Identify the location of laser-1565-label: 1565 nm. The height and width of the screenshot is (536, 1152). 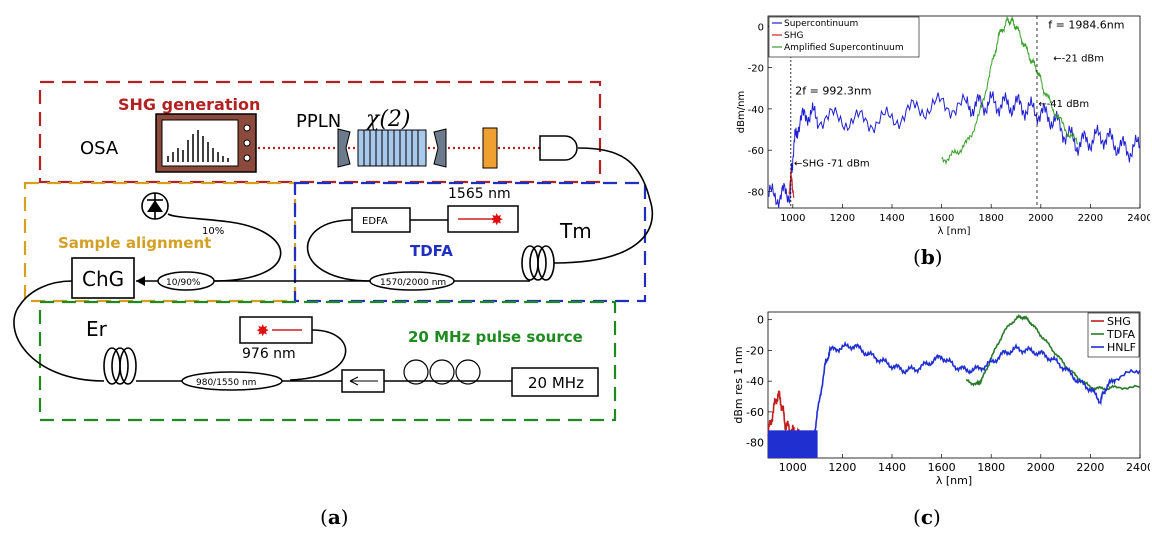
(479, 194).